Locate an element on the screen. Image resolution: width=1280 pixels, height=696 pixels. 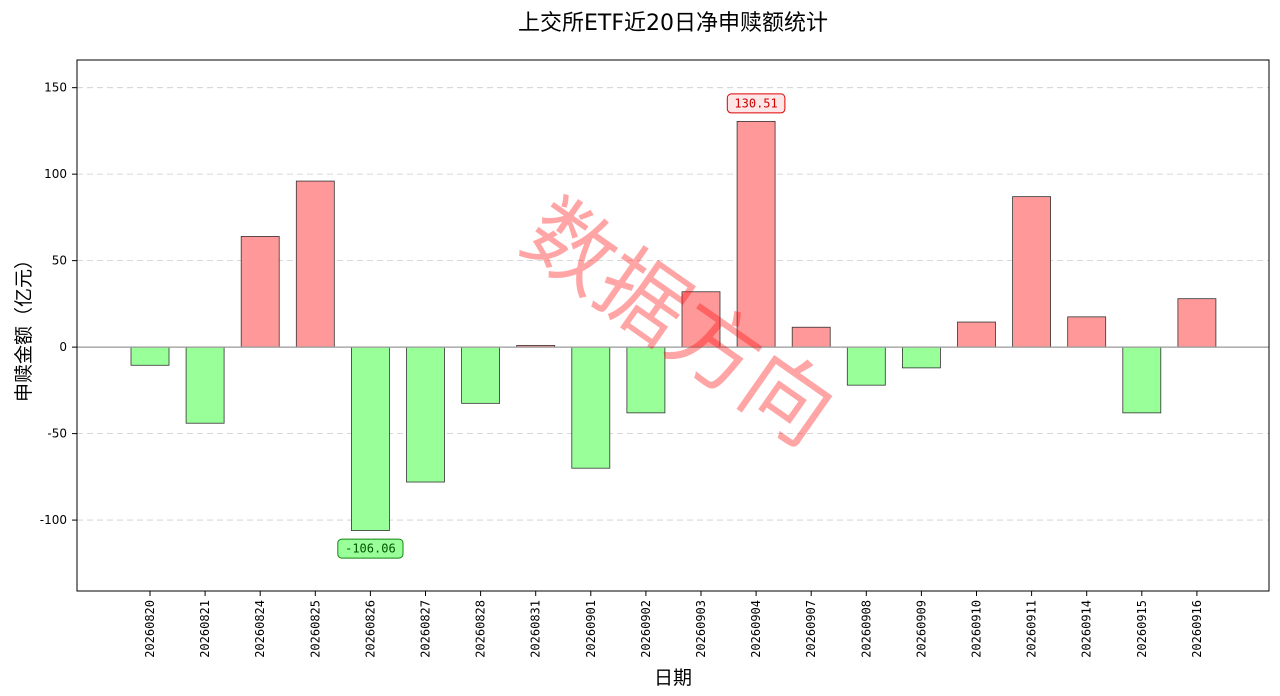
x-tick-label: 20260911 is located at coordinates (1032, 629).